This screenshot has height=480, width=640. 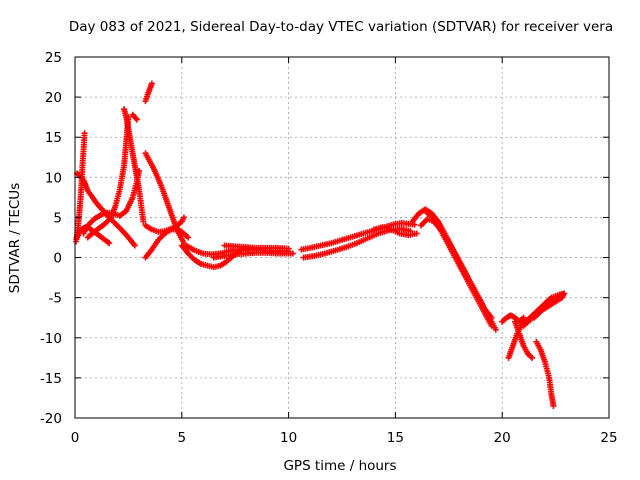 I want to click on y-tick-label: -15, so click(x=51, y=379).